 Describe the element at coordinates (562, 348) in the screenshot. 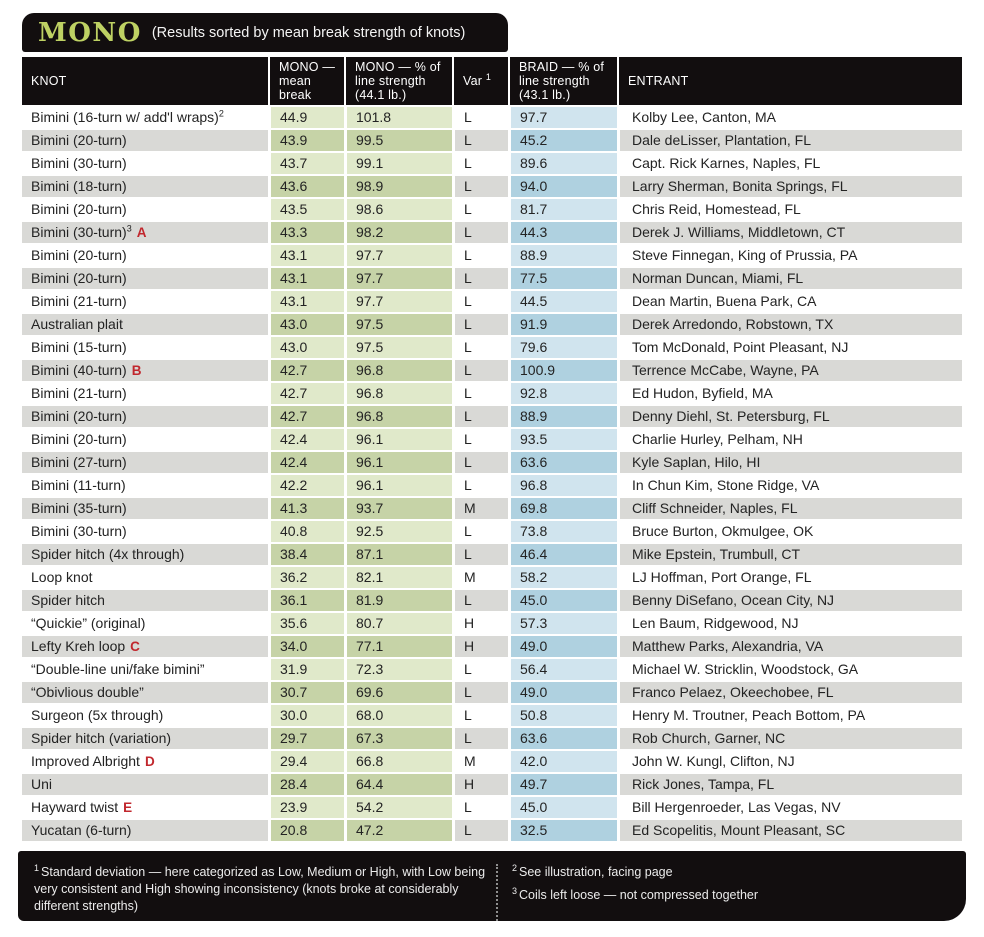

I see `braid-pct-cell: 79.6` at that location.